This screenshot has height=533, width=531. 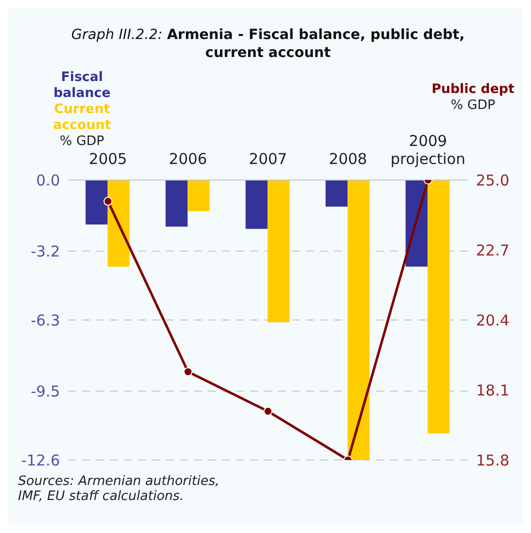 I want to click on text: Public dept, so click(x=473, y=90).